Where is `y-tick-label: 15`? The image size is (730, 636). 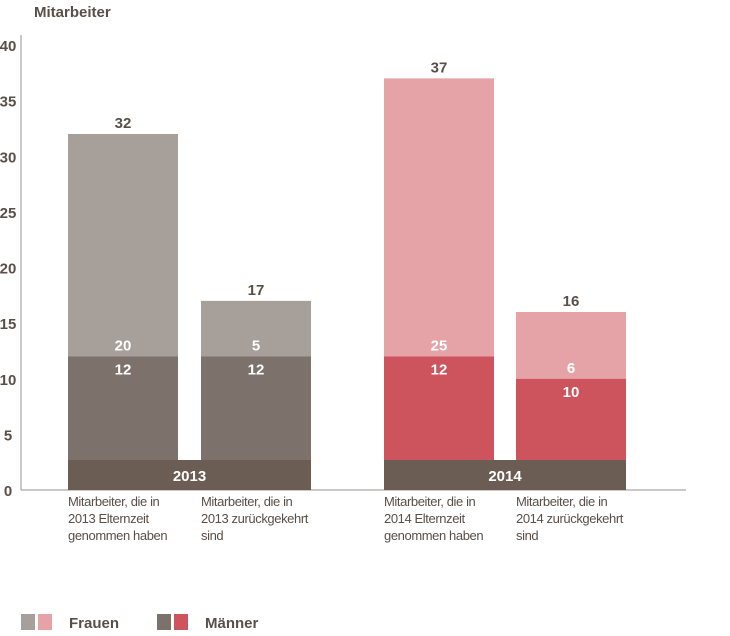
y-tick-label: 15 is located at coordinates (8, 324).